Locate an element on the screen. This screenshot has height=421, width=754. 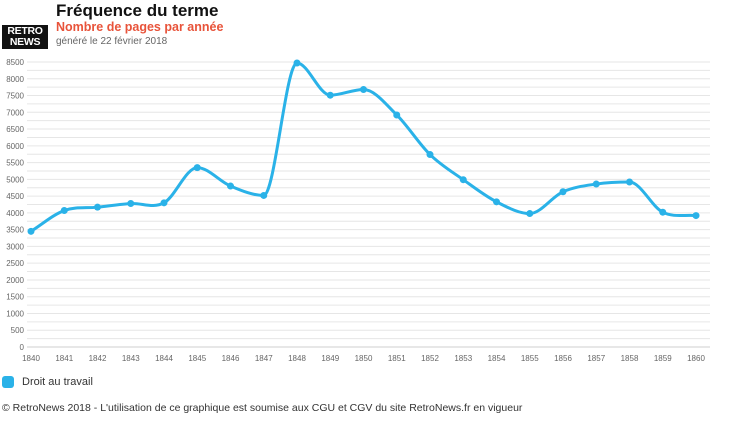
generated-date: généré le 22 février 2018 is located at coordinates (112, 41).